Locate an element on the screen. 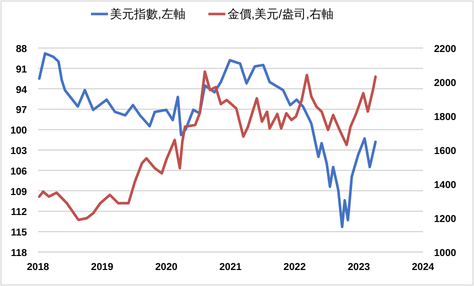 This screenshot has width=474, height=286. x-tick-label: 2024 is located at coordinates (423, 267).